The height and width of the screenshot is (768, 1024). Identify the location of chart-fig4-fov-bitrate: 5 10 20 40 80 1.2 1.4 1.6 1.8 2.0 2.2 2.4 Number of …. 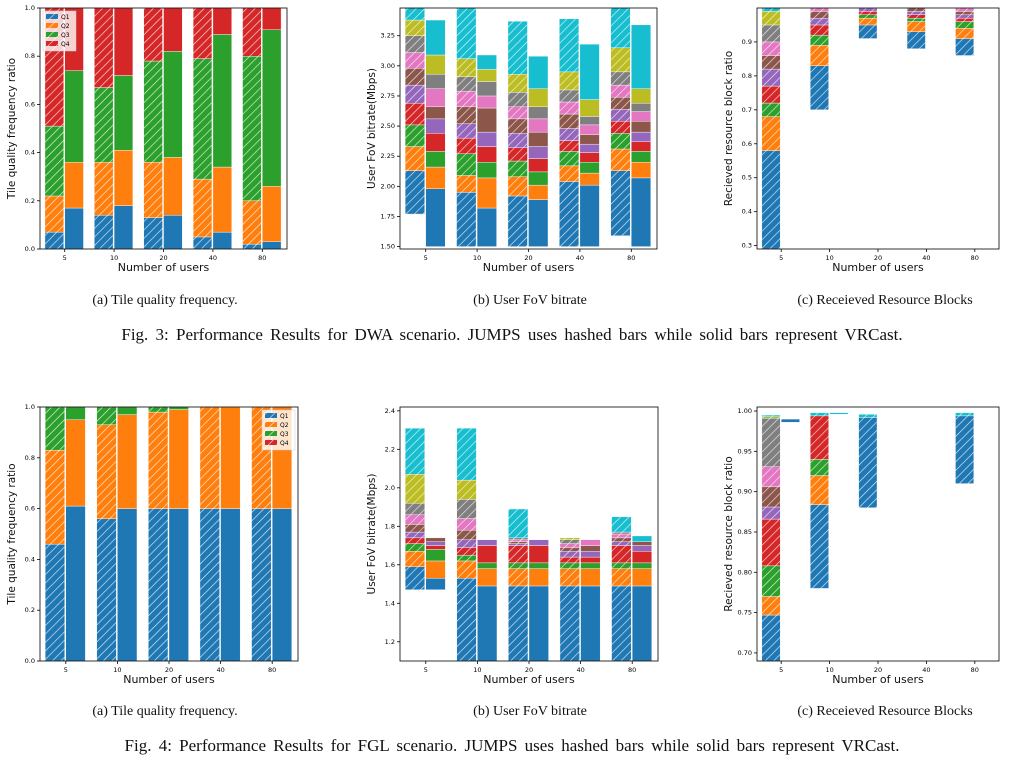
(512, 546).